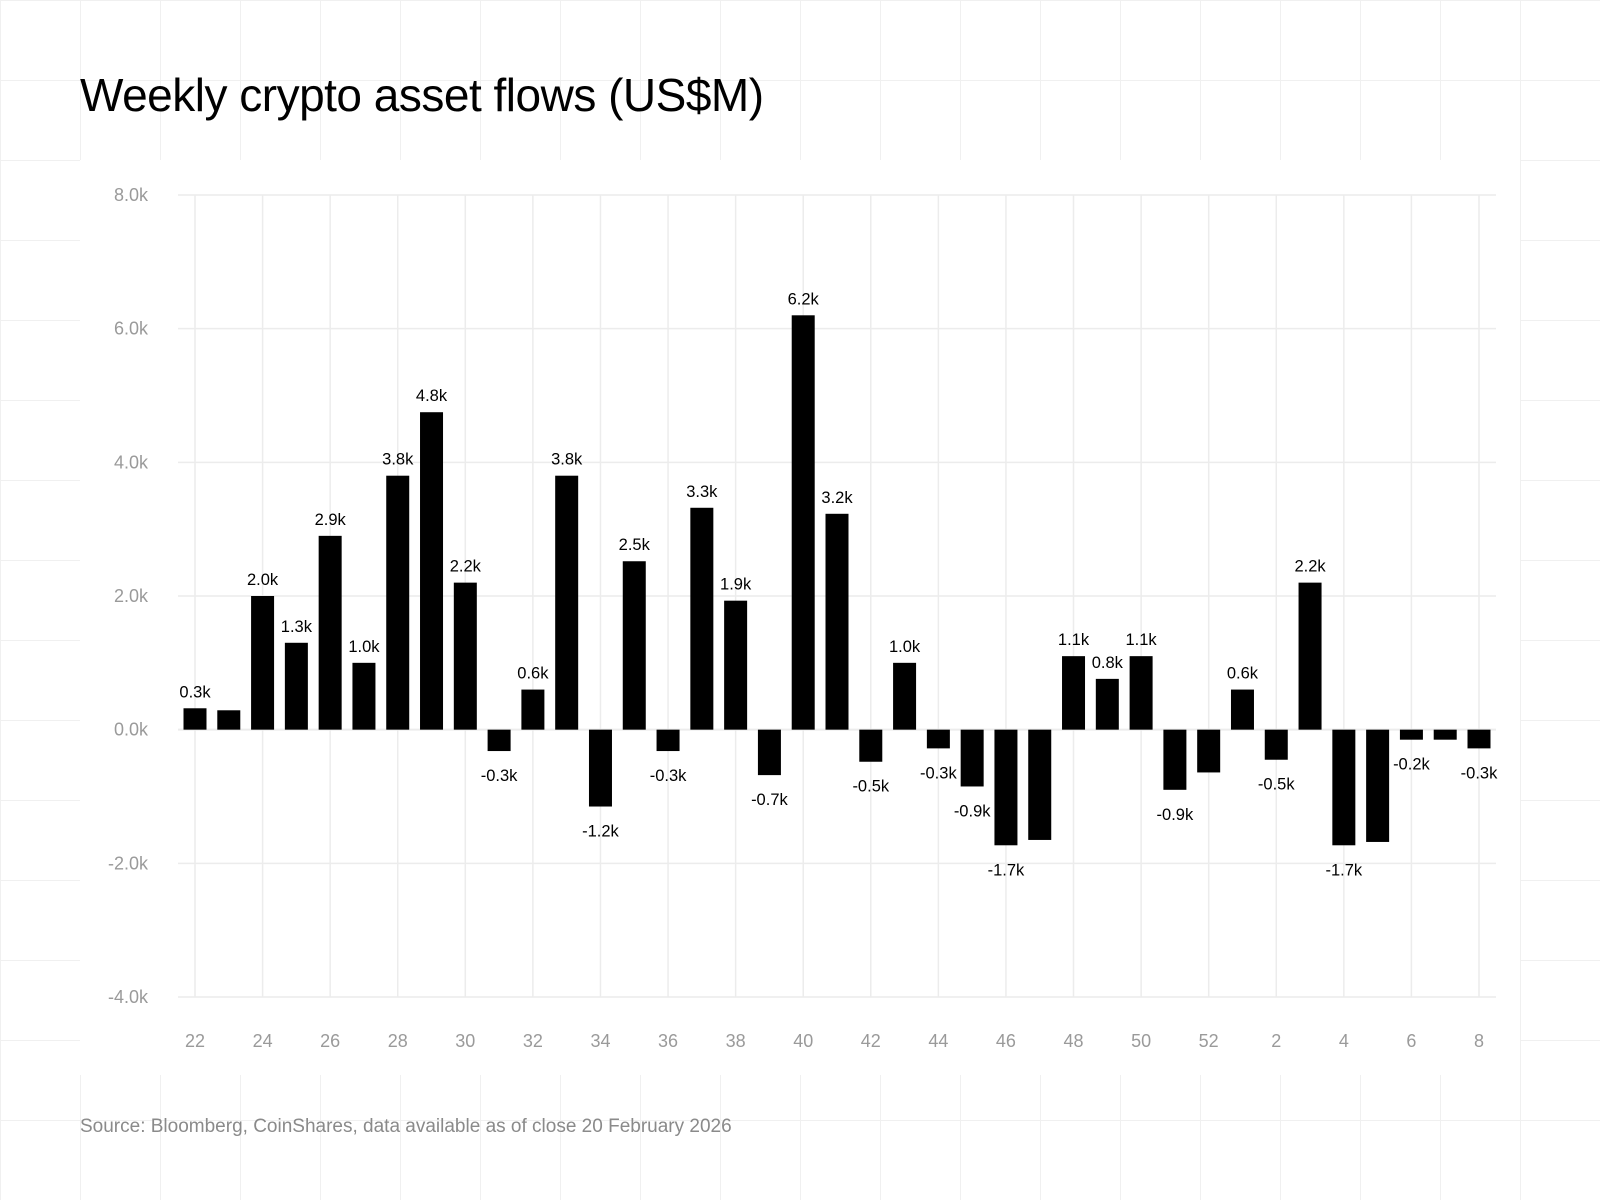 The height and width of the screenshot is (1200, 1600). Describe the element at coordinates (297, 627) in the screenshot. I see `data-label: 1.3k` at that location.